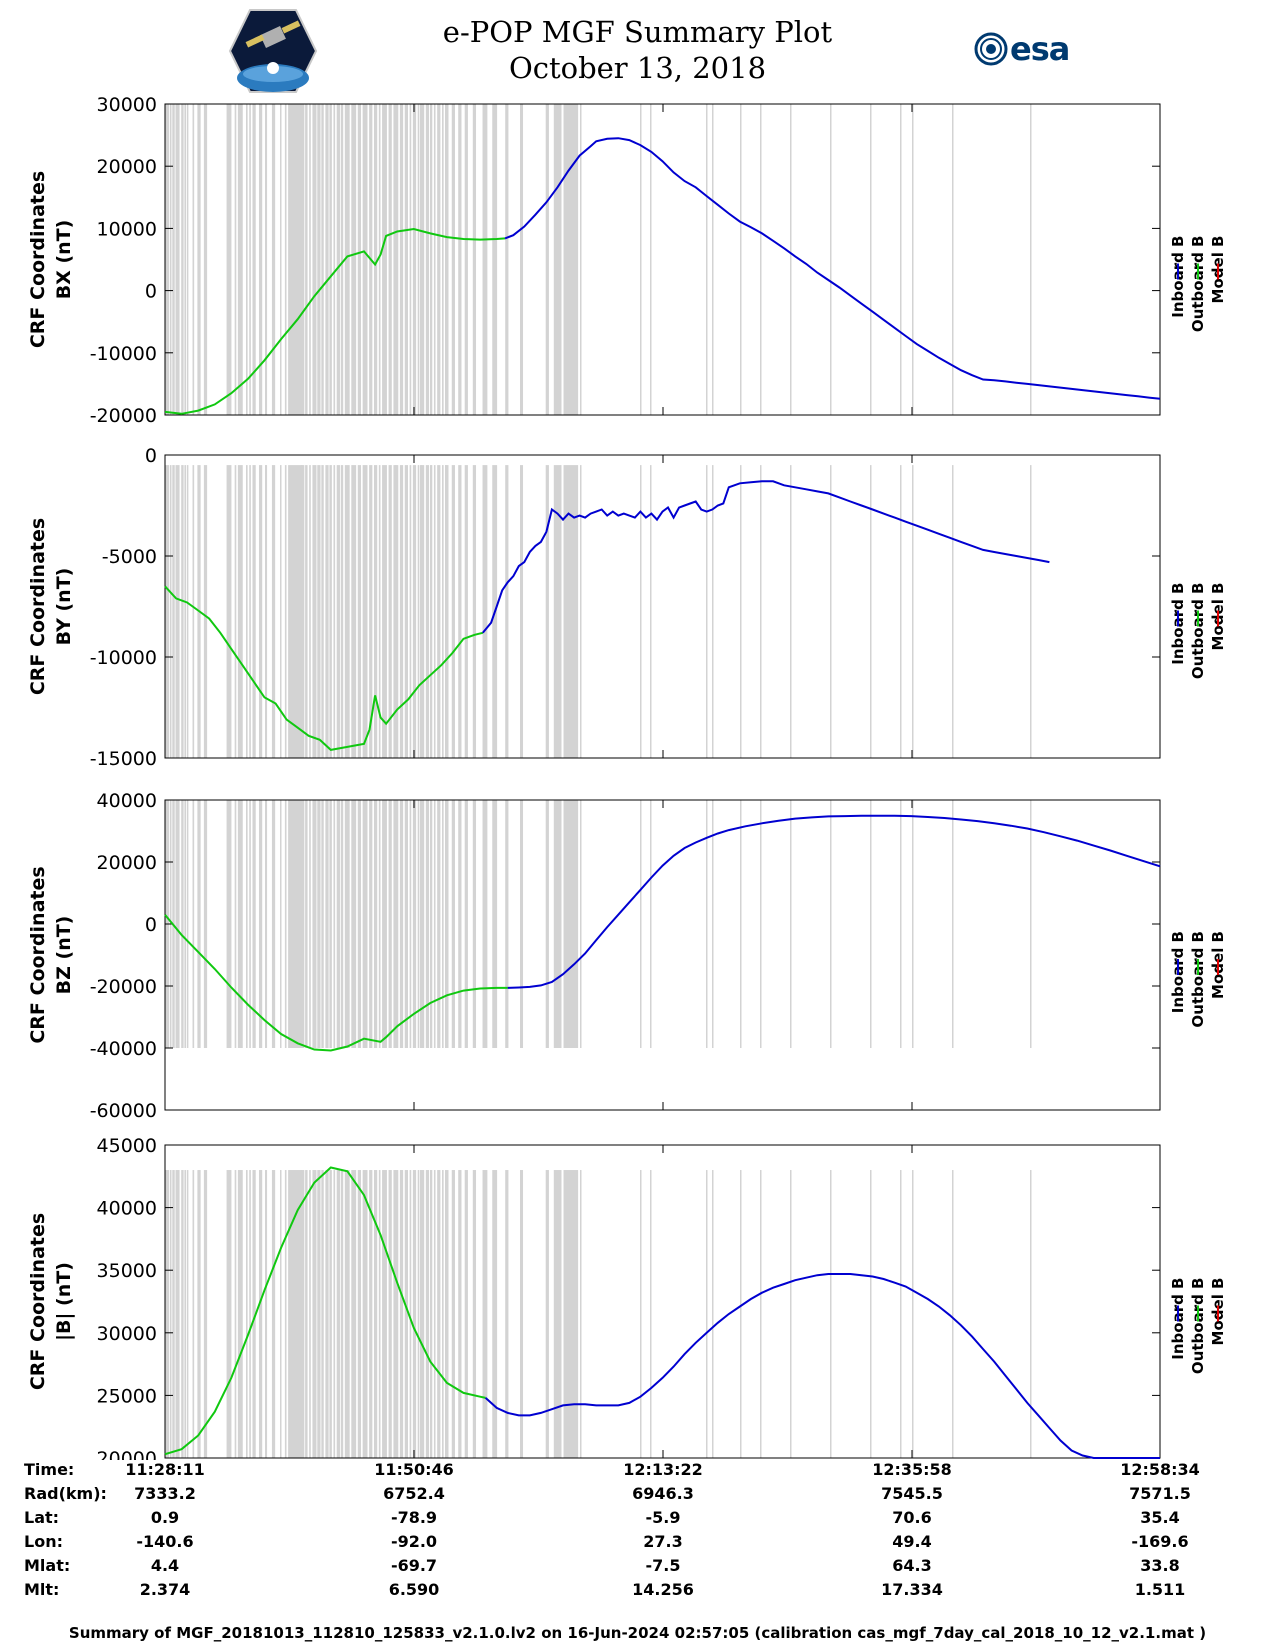  Describe the element at coordinates (165, 1589) in the screenshot. I see `ephemeris-value: 2.374` at that location.